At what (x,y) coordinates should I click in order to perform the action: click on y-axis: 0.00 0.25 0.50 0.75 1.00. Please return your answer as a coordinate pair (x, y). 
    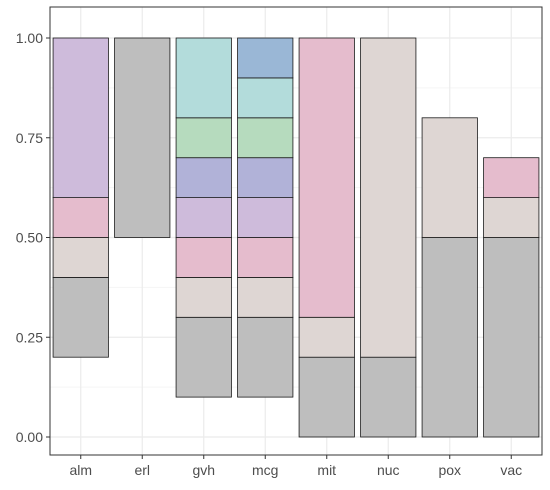
    Looking at the image, I should click on (33, 237).